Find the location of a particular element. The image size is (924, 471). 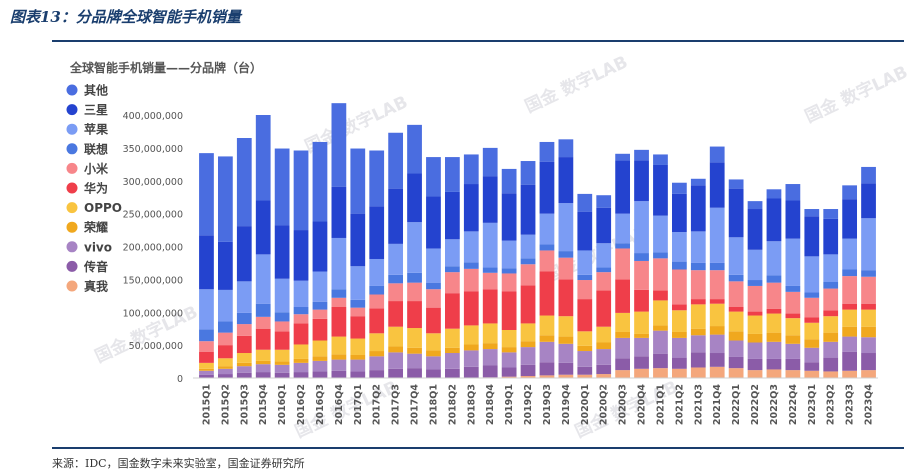

x-tick-label: 2023Q4 is located at coordinates (869, 405).